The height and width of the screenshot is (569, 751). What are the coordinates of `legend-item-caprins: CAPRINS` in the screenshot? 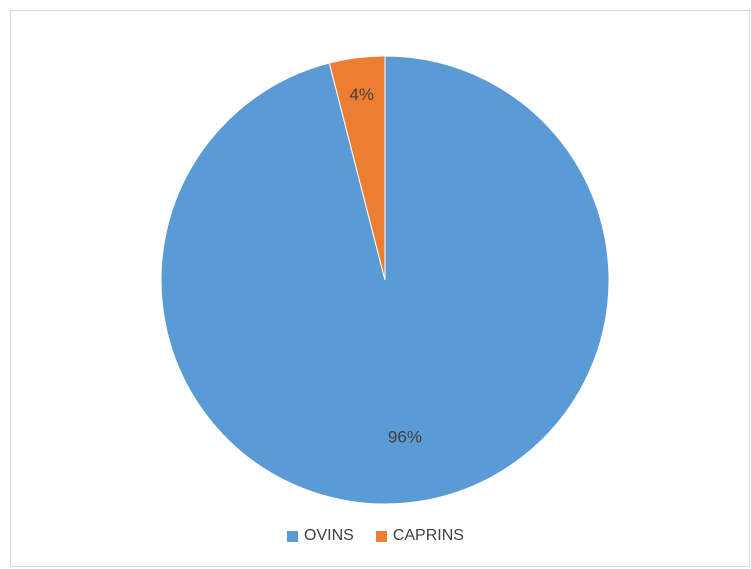 It's located at (419, 536).